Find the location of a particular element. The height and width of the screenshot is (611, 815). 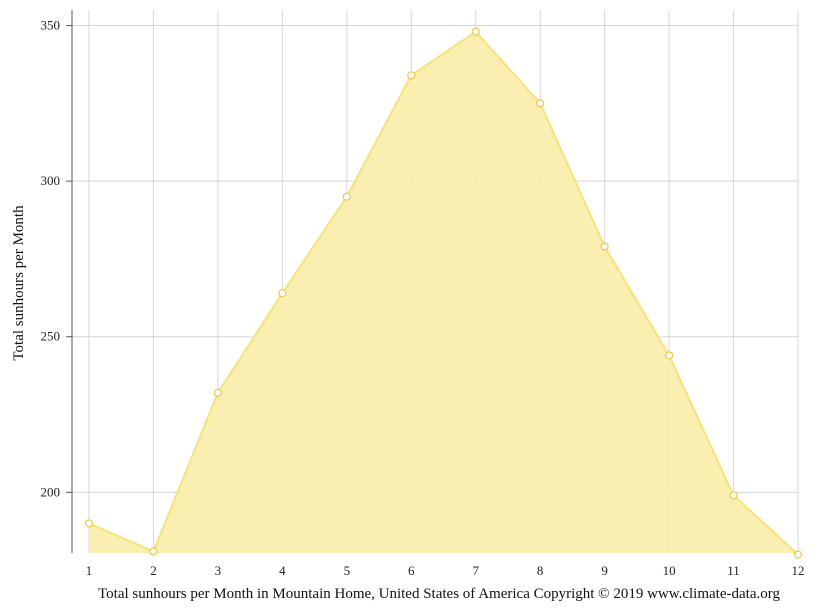

x-tick-label: 2 is located at coordinates (153, 570).